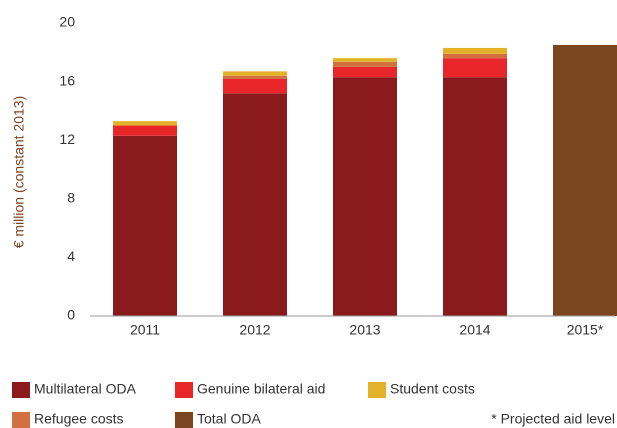 Image resolution: width=617 pixels, height=428 pixels. What do you see at coordinates (432, 389) in the screenshot?
I see `legend-label: Student costs` at bounding box center [432, 389].